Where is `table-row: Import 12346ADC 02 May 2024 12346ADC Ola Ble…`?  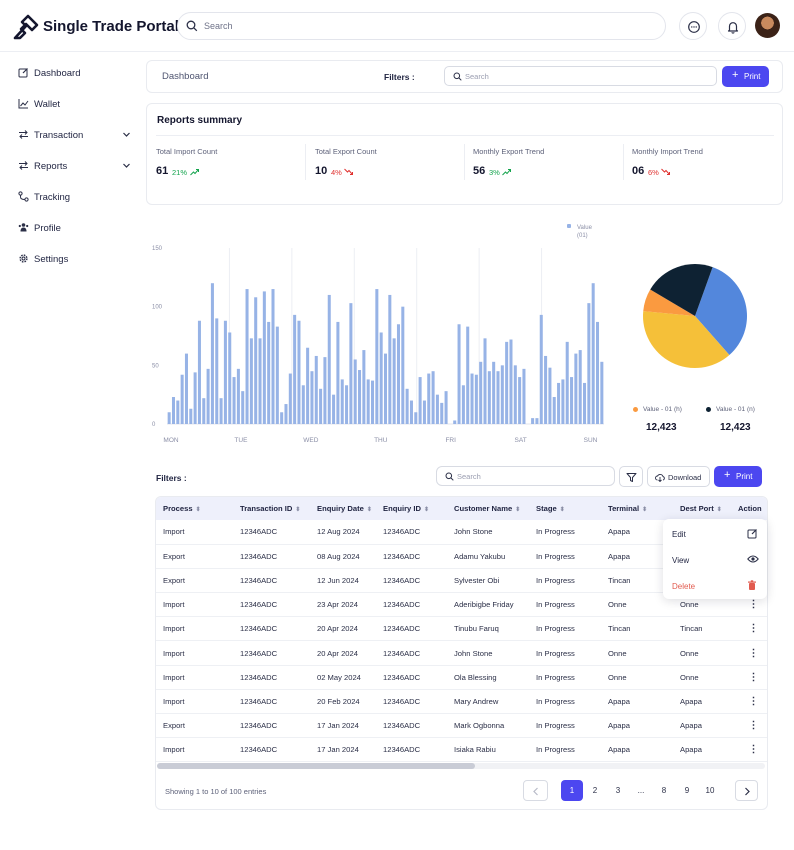
table-row: Import 12346ADC 02 May 2024 12346ADC Ola Ble… is located at coordinates (461, 677).